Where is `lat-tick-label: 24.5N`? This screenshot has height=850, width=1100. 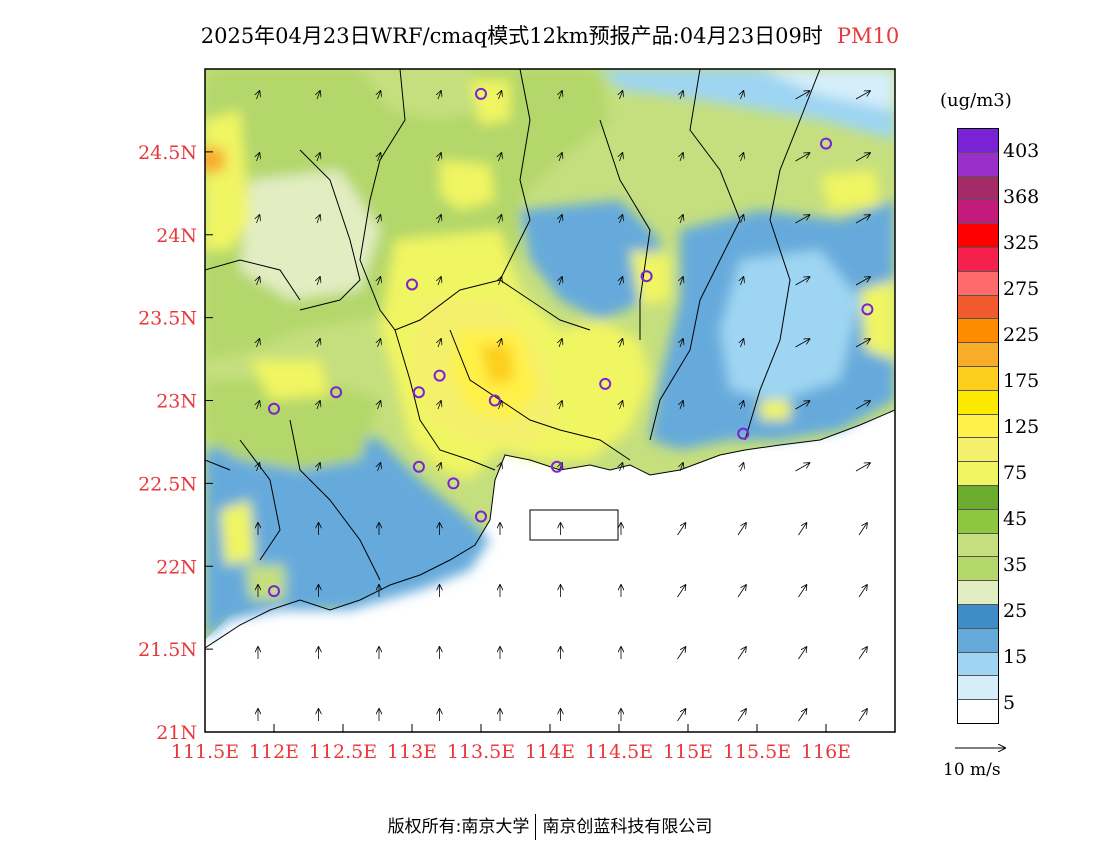 lat-tick-label: 24.5N is located at coordinates (167, 153).